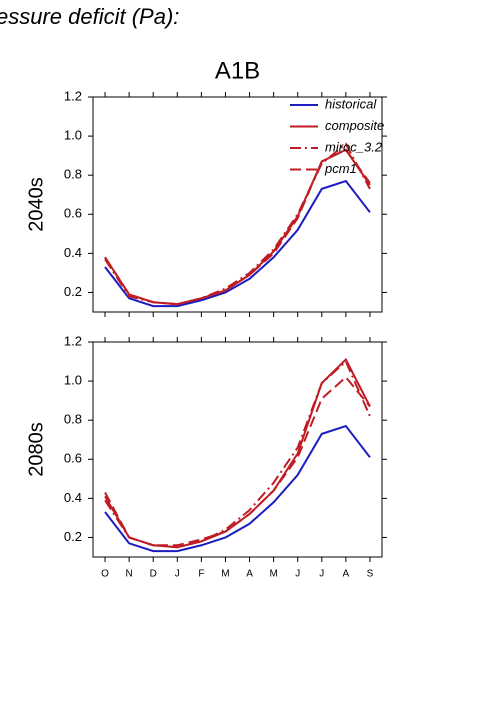 This screenshot has width=501, height=709. What do you see at coordinates (351, 103) in the screenshot?
I see `legend-label: historical` at bounding box center [351, 103].